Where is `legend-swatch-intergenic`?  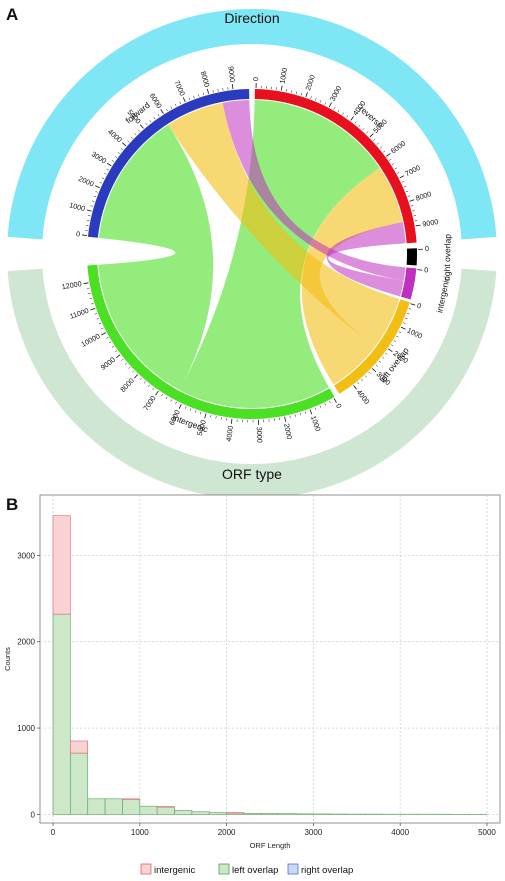 legend-swatch-intergenic is located at coordinates (146, 869).